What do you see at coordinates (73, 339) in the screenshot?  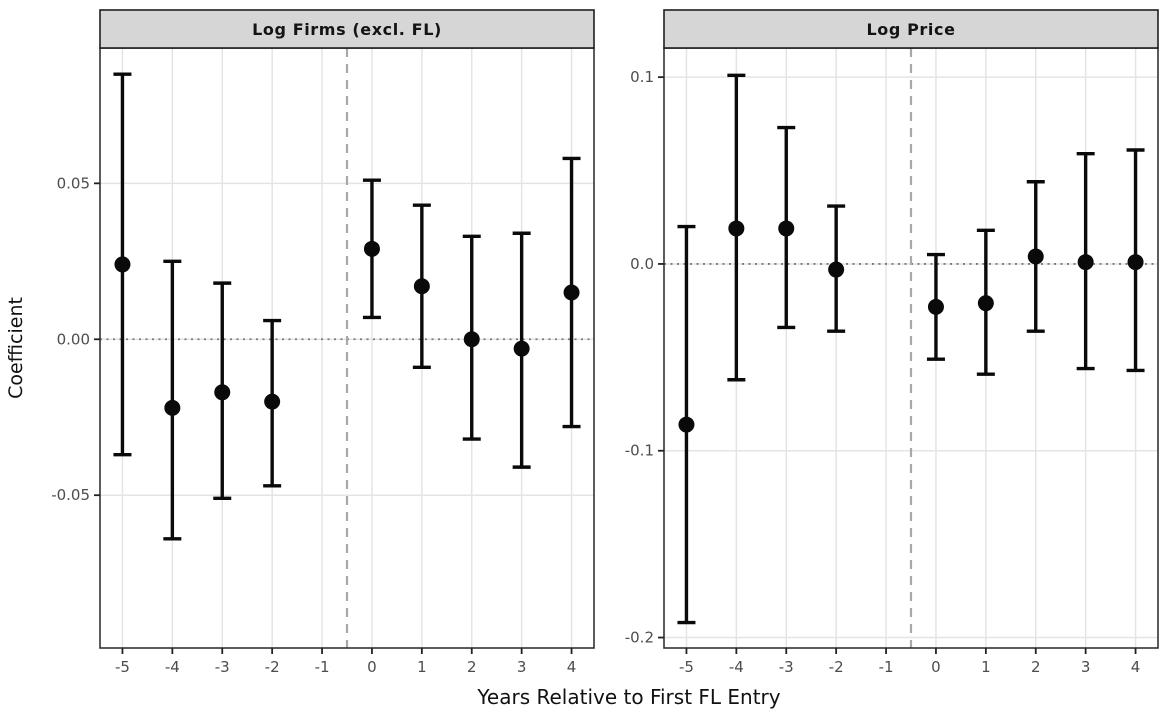 I see `y-tick-label: 0.00` at bounding box center [73, 339].